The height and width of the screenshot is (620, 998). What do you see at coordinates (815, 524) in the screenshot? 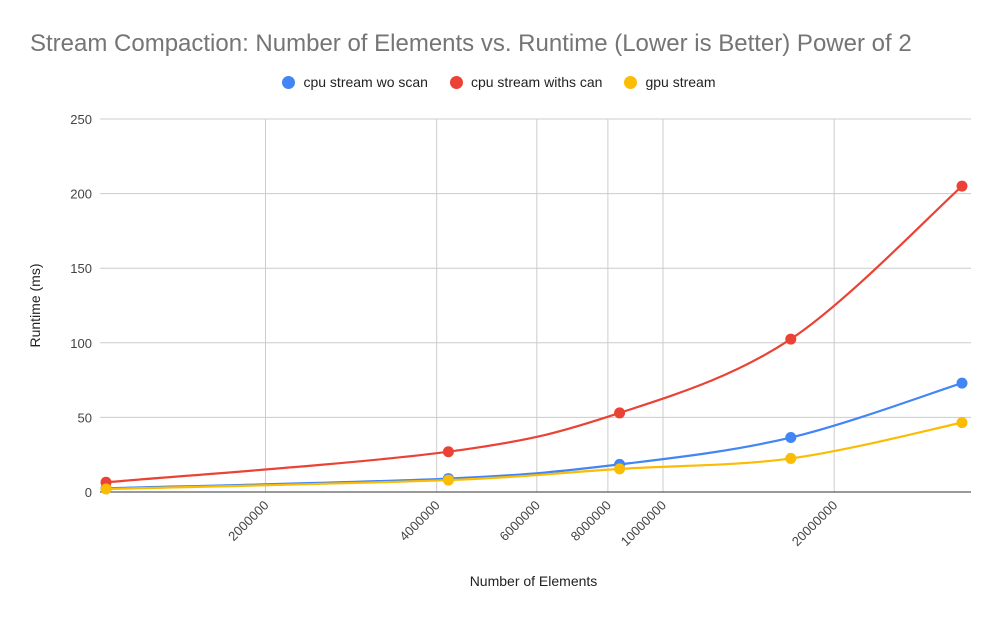
I see `x-tick-label-5: 20000000` at bounding box center [815, 524].